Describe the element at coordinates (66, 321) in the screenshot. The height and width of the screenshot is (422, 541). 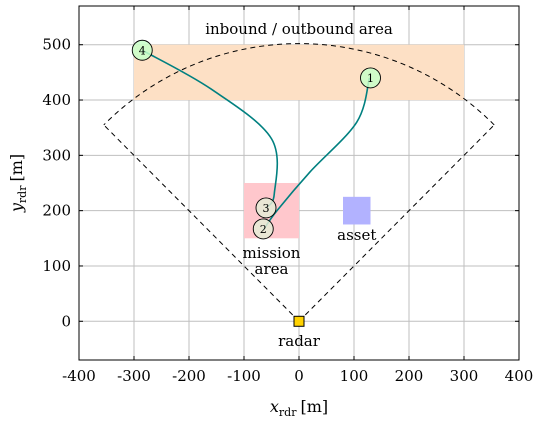
I see `y-tick-label: 0` at that location.